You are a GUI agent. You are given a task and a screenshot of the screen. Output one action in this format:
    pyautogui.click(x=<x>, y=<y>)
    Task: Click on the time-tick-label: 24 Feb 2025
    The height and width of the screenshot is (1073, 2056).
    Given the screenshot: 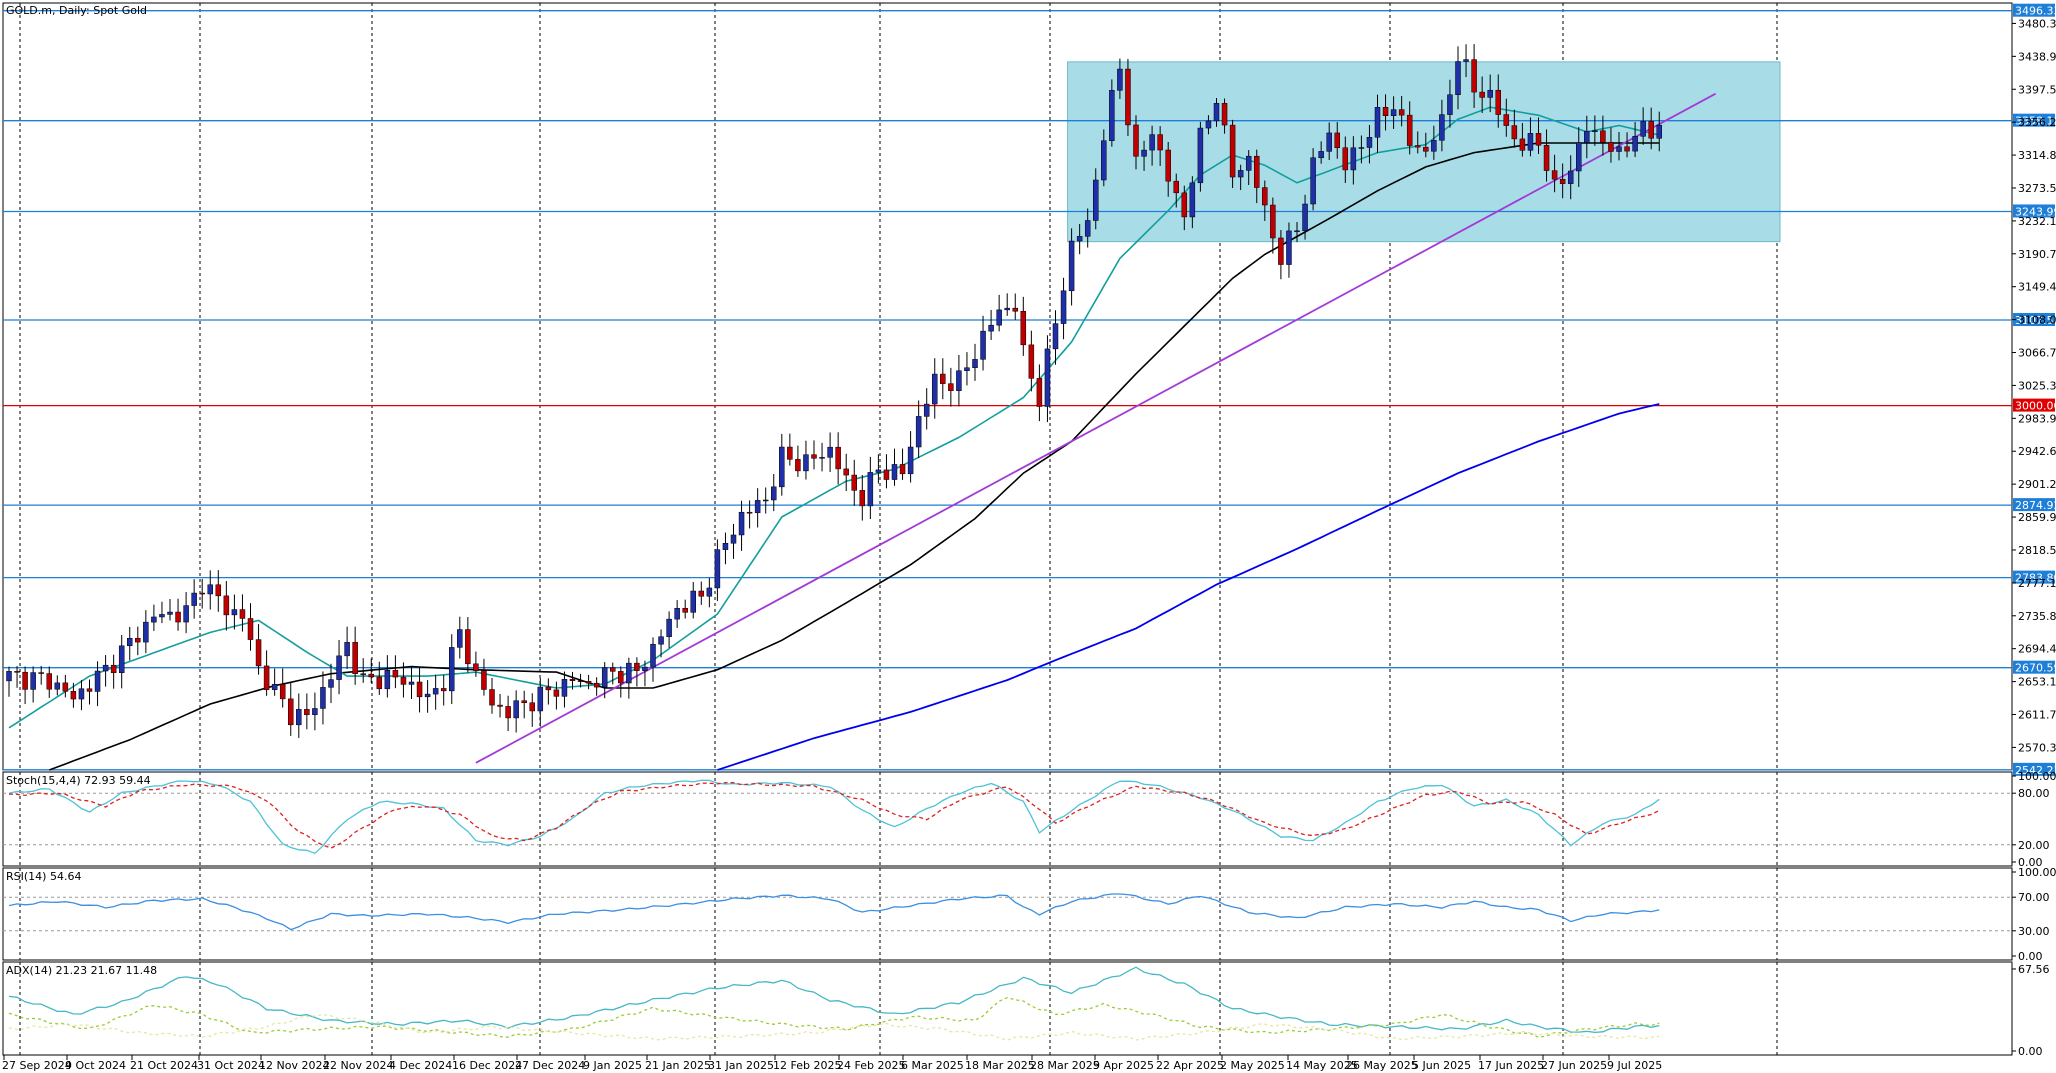 What is the action you would take?
    pyautogui.click(x=871, y=1065)
    